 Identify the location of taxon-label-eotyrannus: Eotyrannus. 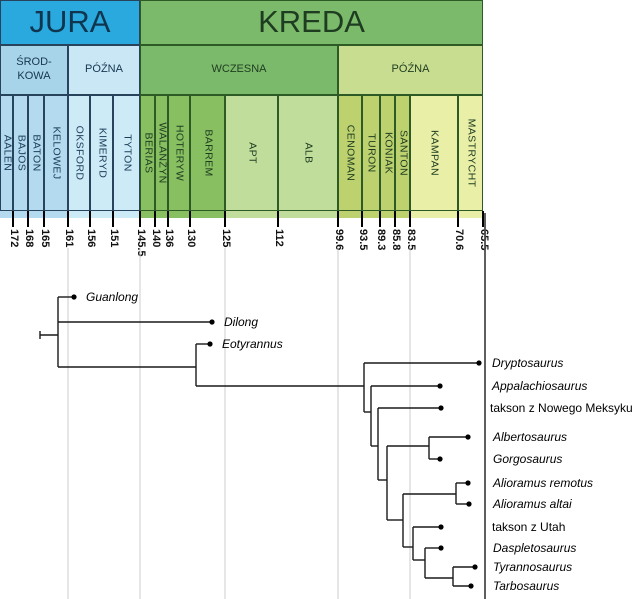
(252, 344).